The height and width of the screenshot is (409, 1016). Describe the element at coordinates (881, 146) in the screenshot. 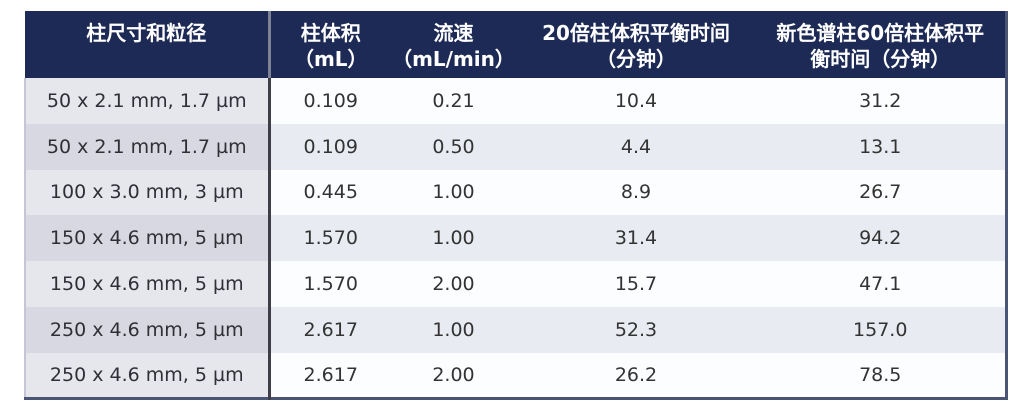

I see `cell-value: 13.1` at that location.